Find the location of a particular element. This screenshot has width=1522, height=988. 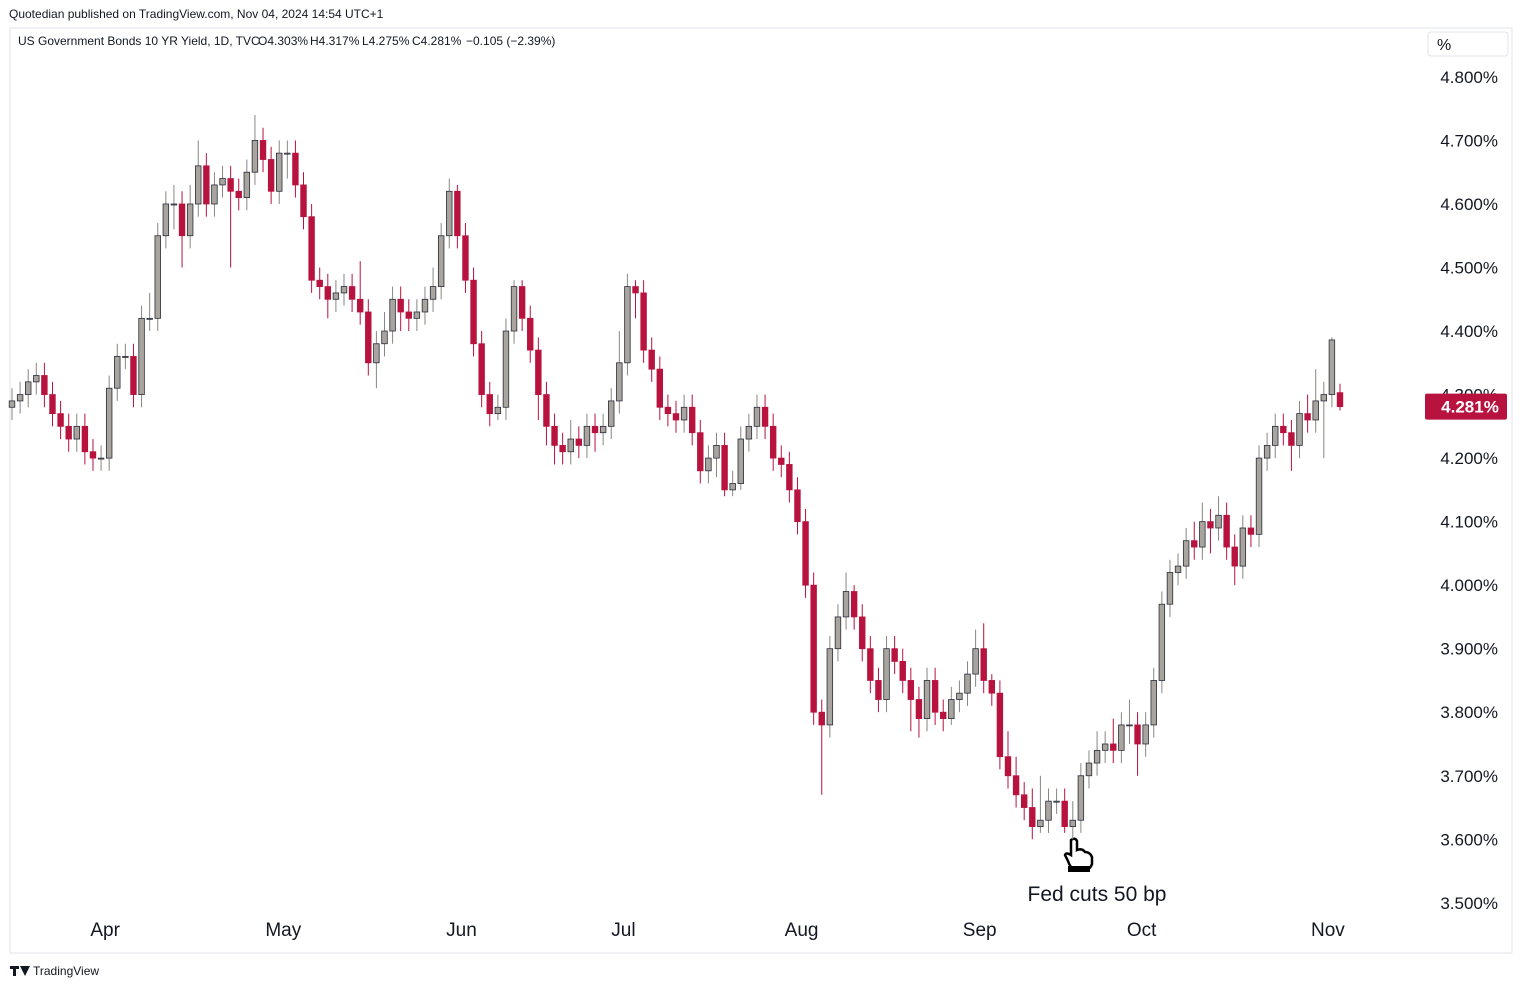

annotation-text: Fed cuts 50 bp is located at coordinates (1097, 894).